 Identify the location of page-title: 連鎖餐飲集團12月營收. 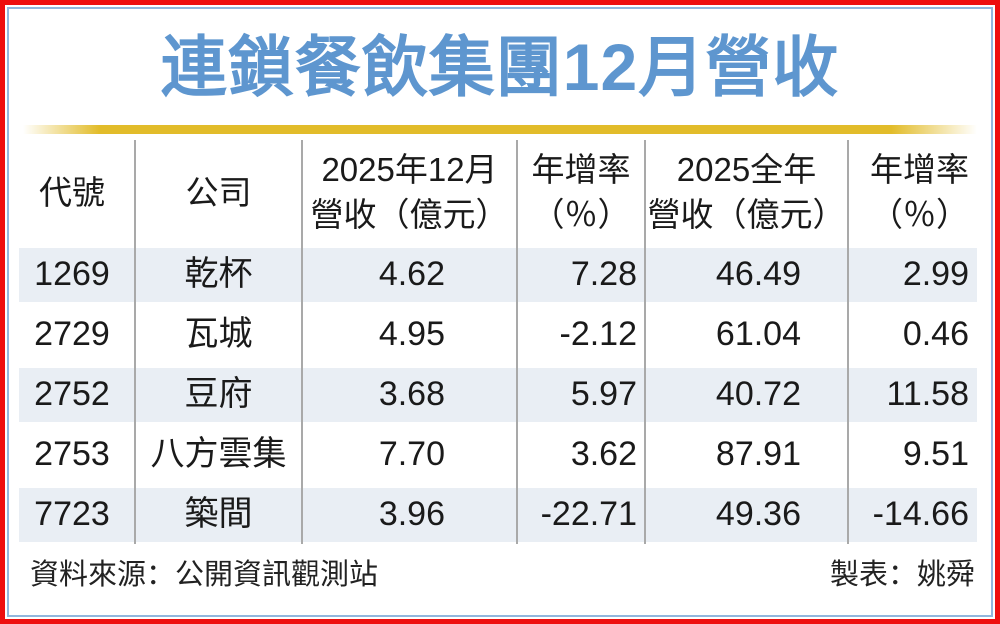
(500, 67).